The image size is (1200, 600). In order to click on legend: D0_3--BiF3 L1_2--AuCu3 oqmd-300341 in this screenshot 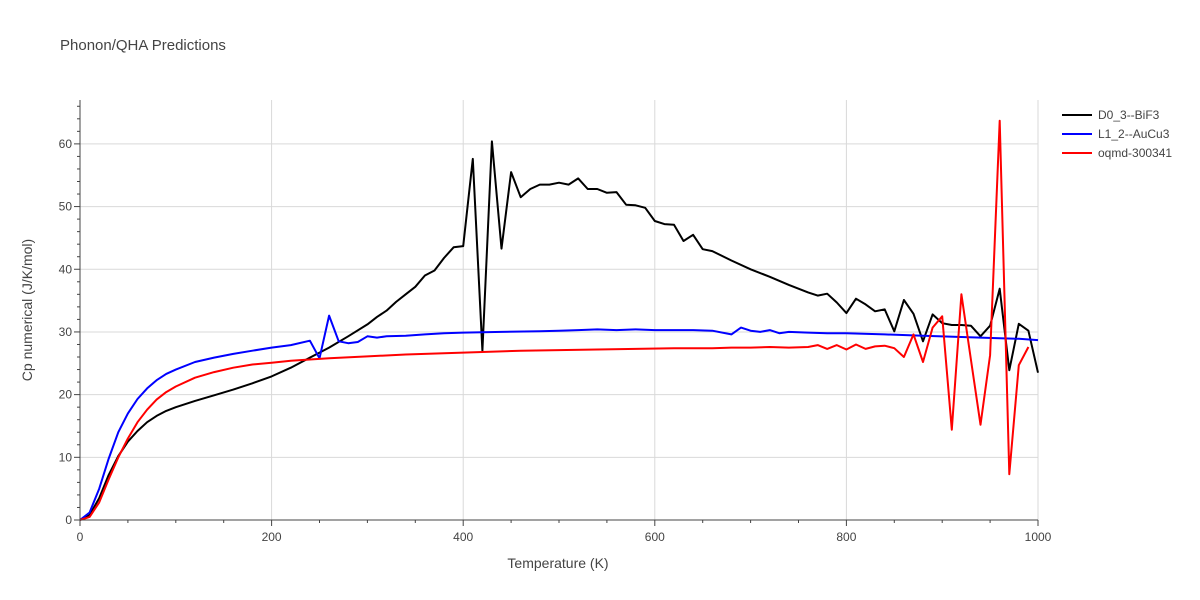, I will do `click(1117, 134)`.